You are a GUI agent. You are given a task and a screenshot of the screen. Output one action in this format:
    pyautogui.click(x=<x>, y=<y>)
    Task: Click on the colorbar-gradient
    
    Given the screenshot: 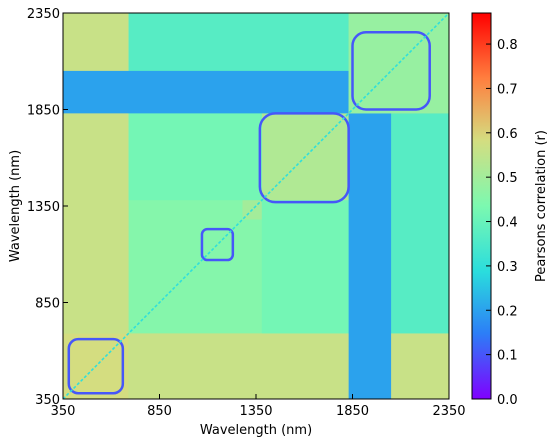 What is the action you would take?
    pyautogui.click(x=481, y=206)
    